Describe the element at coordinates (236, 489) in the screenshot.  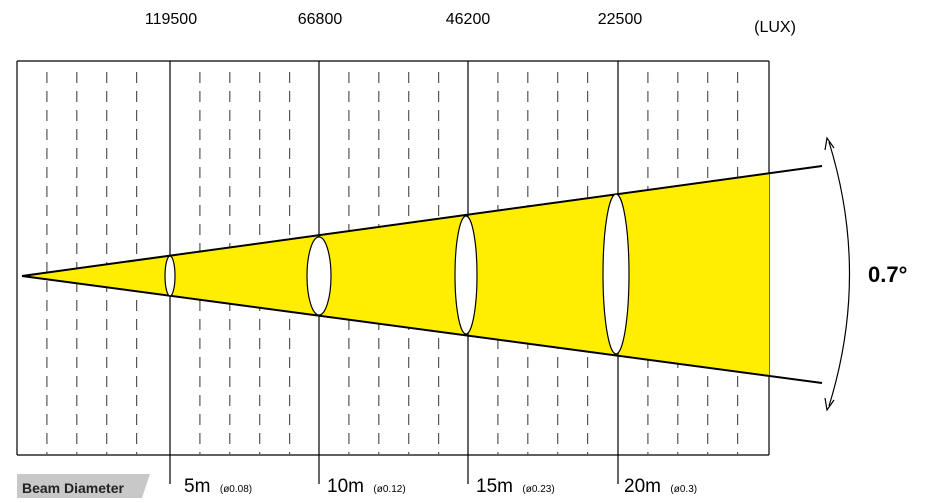
I see `diameter-value-5m: (ø0.08)` at that location.